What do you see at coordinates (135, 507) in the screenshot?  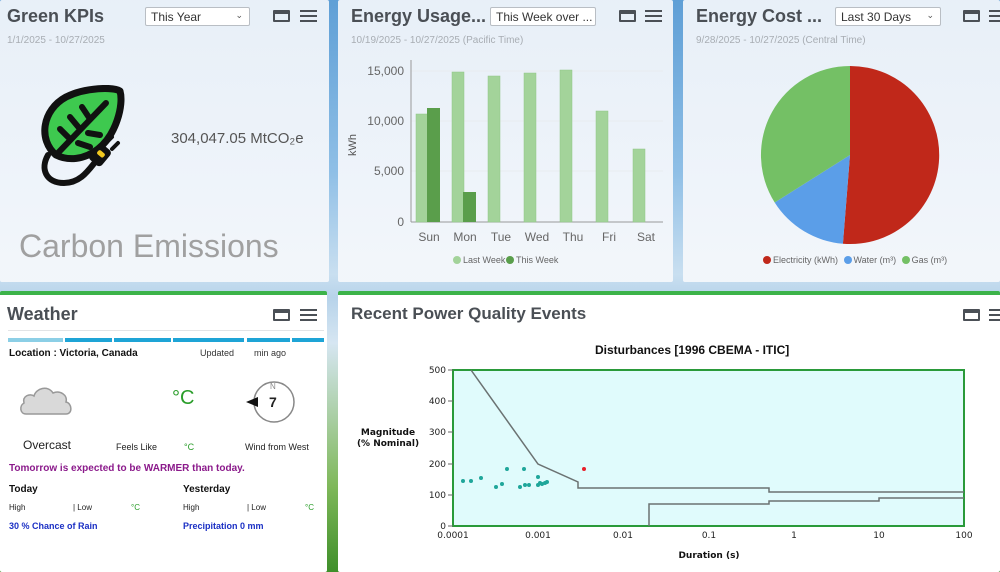 I see `today-unit: °C` at bounding box center [135, 507].